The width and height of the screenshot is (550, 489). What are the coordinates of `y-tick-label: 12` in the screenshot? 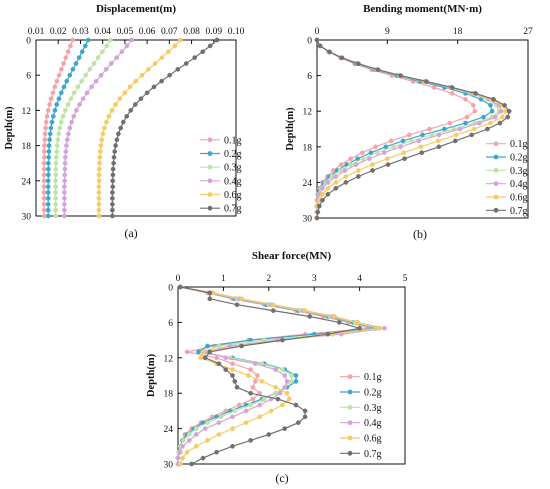 It's located at (169, 359).